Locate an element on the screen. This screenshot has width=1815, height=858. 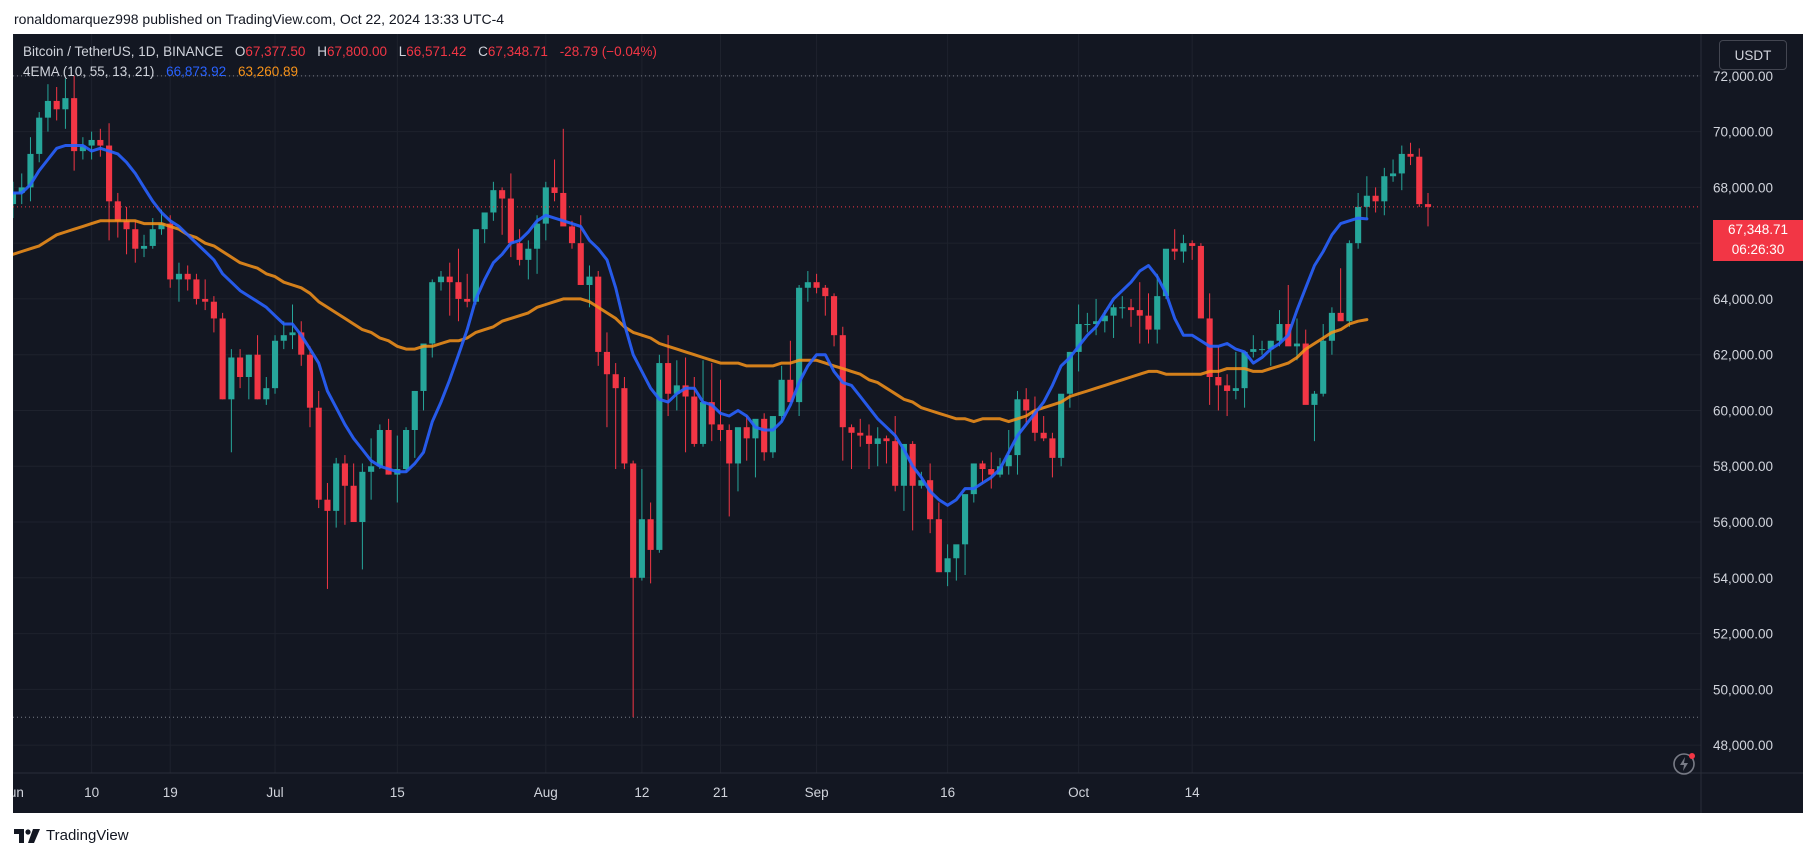
y-tick-label: 56,000.00 is located at coordinates (1743, 522).